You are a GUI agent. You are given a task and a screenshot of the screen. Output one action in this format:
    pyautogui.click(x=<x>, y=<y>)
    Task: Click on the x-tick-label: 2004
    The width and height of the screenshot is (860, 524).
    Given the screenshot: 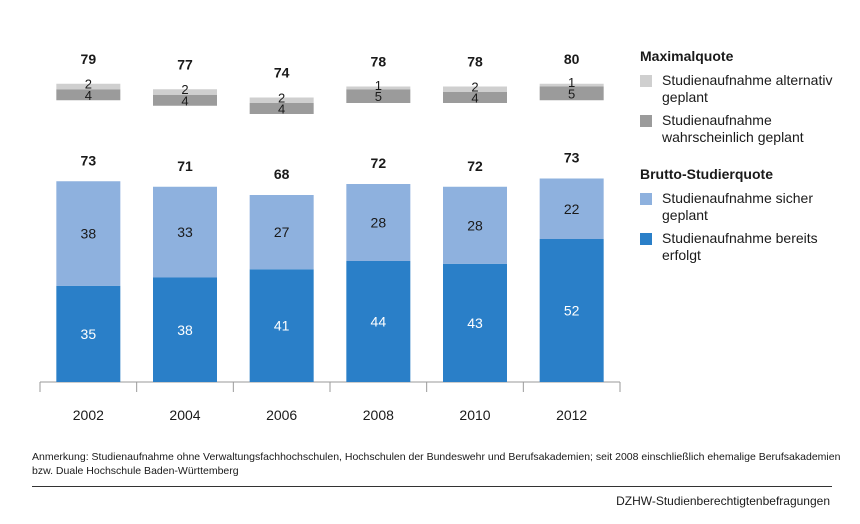 What is the action you would take?
    pyautogui.click(x=184, y=415)
    